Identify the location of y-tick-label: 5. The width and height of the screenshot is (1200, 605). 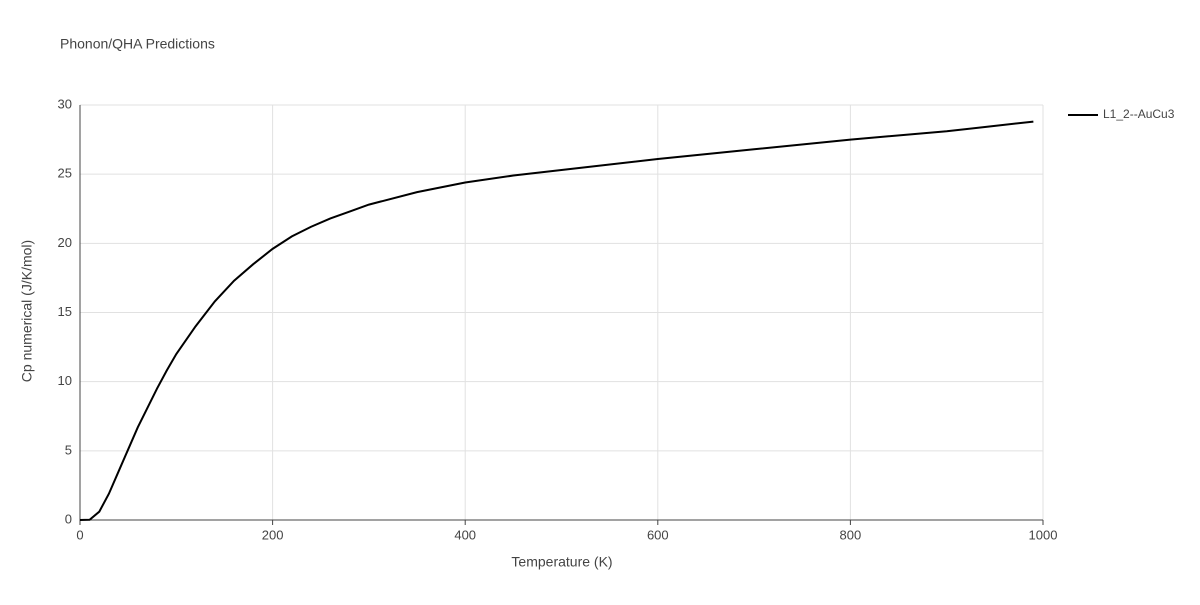
(68, 449).